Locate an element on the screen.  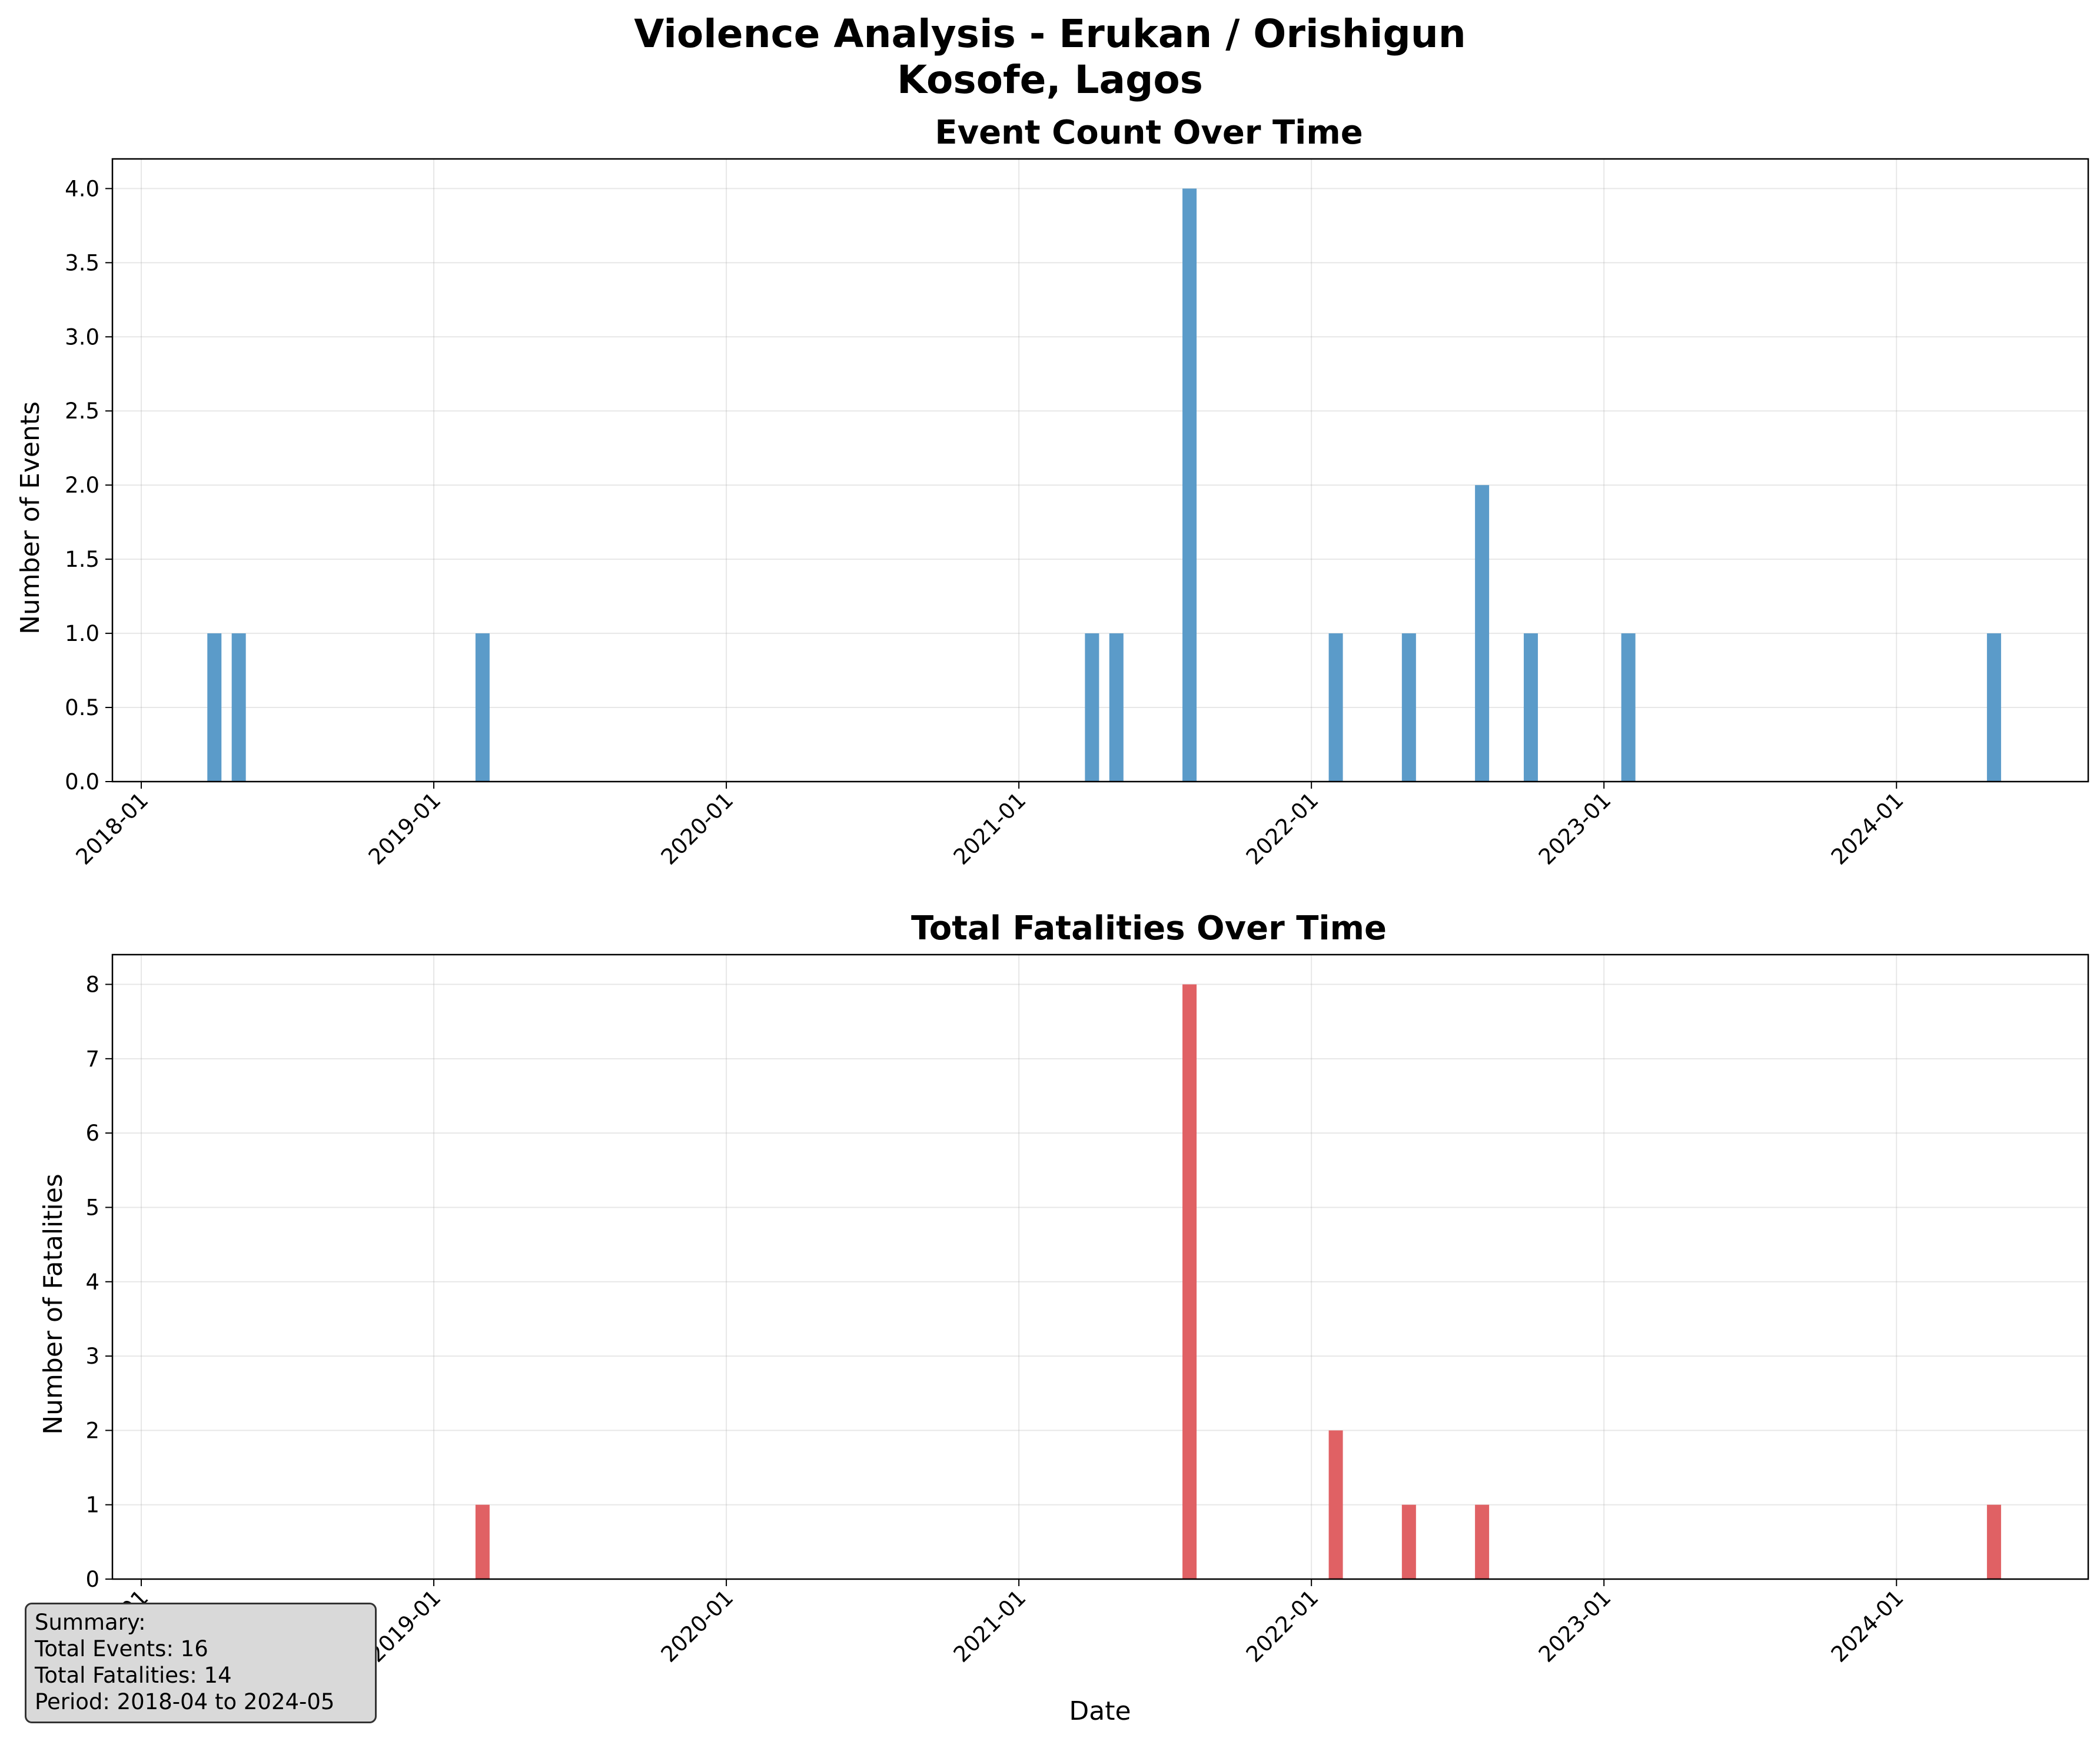
fatalities-y-tick-label: 3 is located at coordinates (92, 1356).